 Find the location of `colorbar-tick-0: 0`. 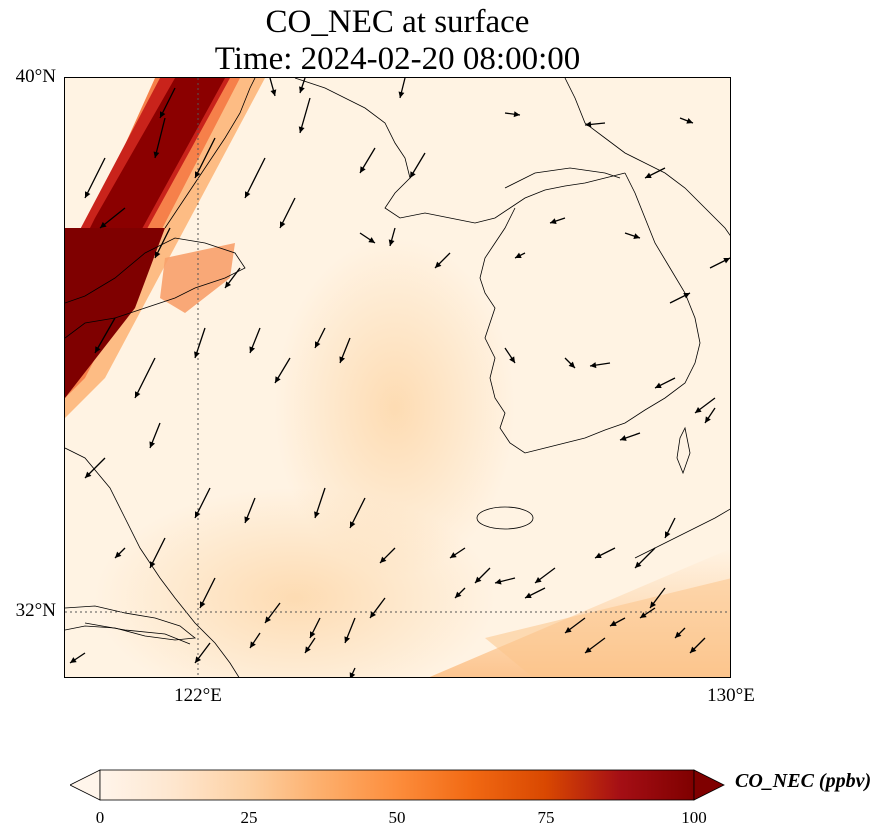

colorbar-tick-0: 0 is located at coordinates (100, 817).